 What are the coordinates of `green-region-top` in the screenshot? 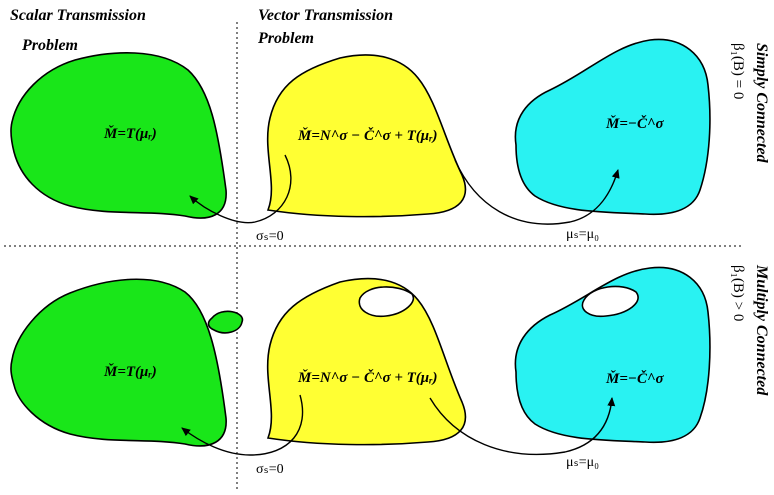 It's located at (118, 135).